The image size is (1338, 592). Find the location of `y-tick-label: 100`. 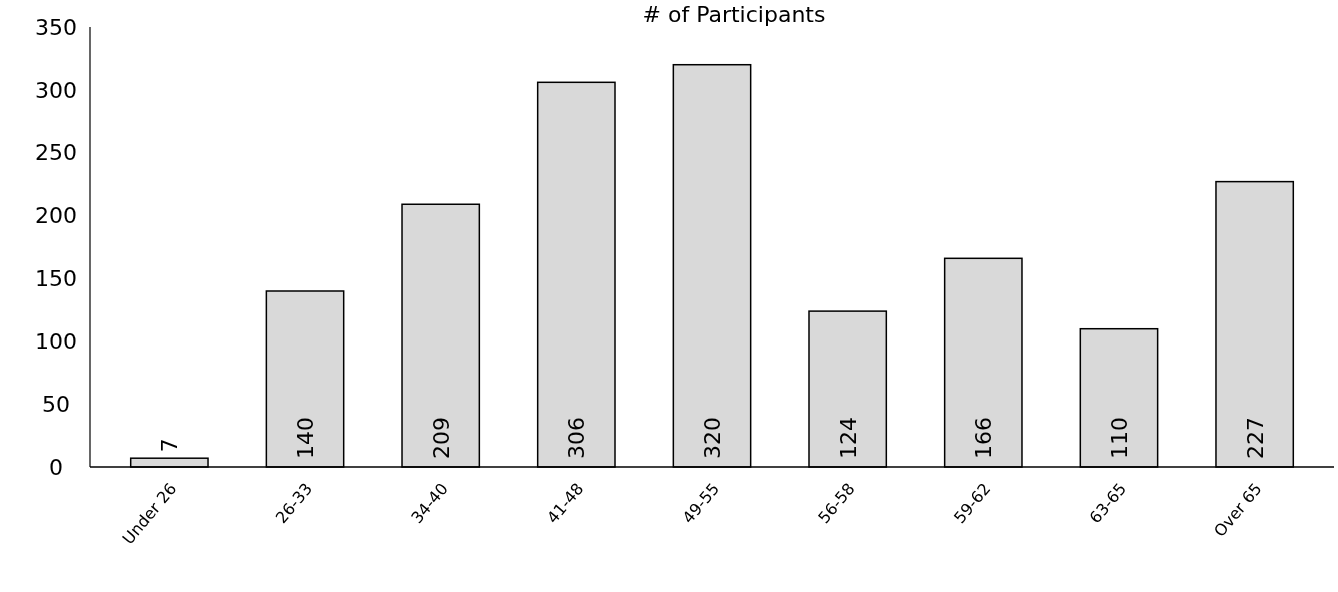

y-tick-label: 100 is located at coordinates (56, 341).